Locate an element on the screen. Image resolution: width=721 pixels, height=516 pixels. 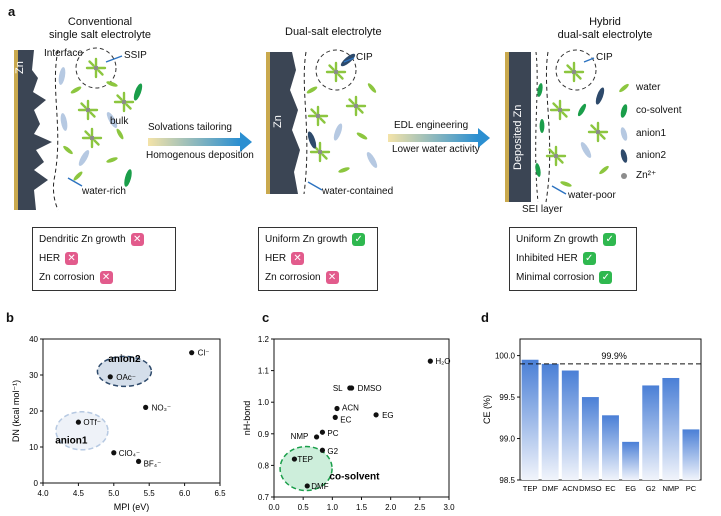
box3-row1: Uniform Zn growth ✓ is located at coordinates (566, 239).